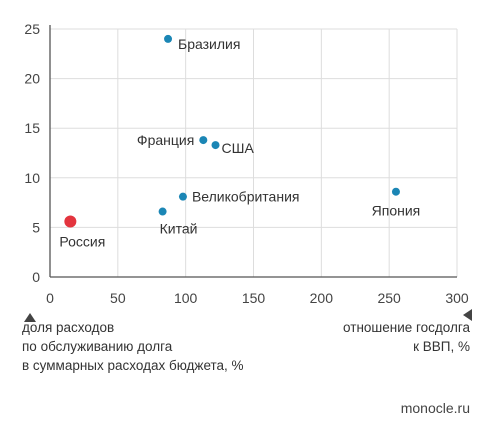 The height and width of the screenshot is (439, 494). I want to click on data-label: Франция, so click(165, 140).